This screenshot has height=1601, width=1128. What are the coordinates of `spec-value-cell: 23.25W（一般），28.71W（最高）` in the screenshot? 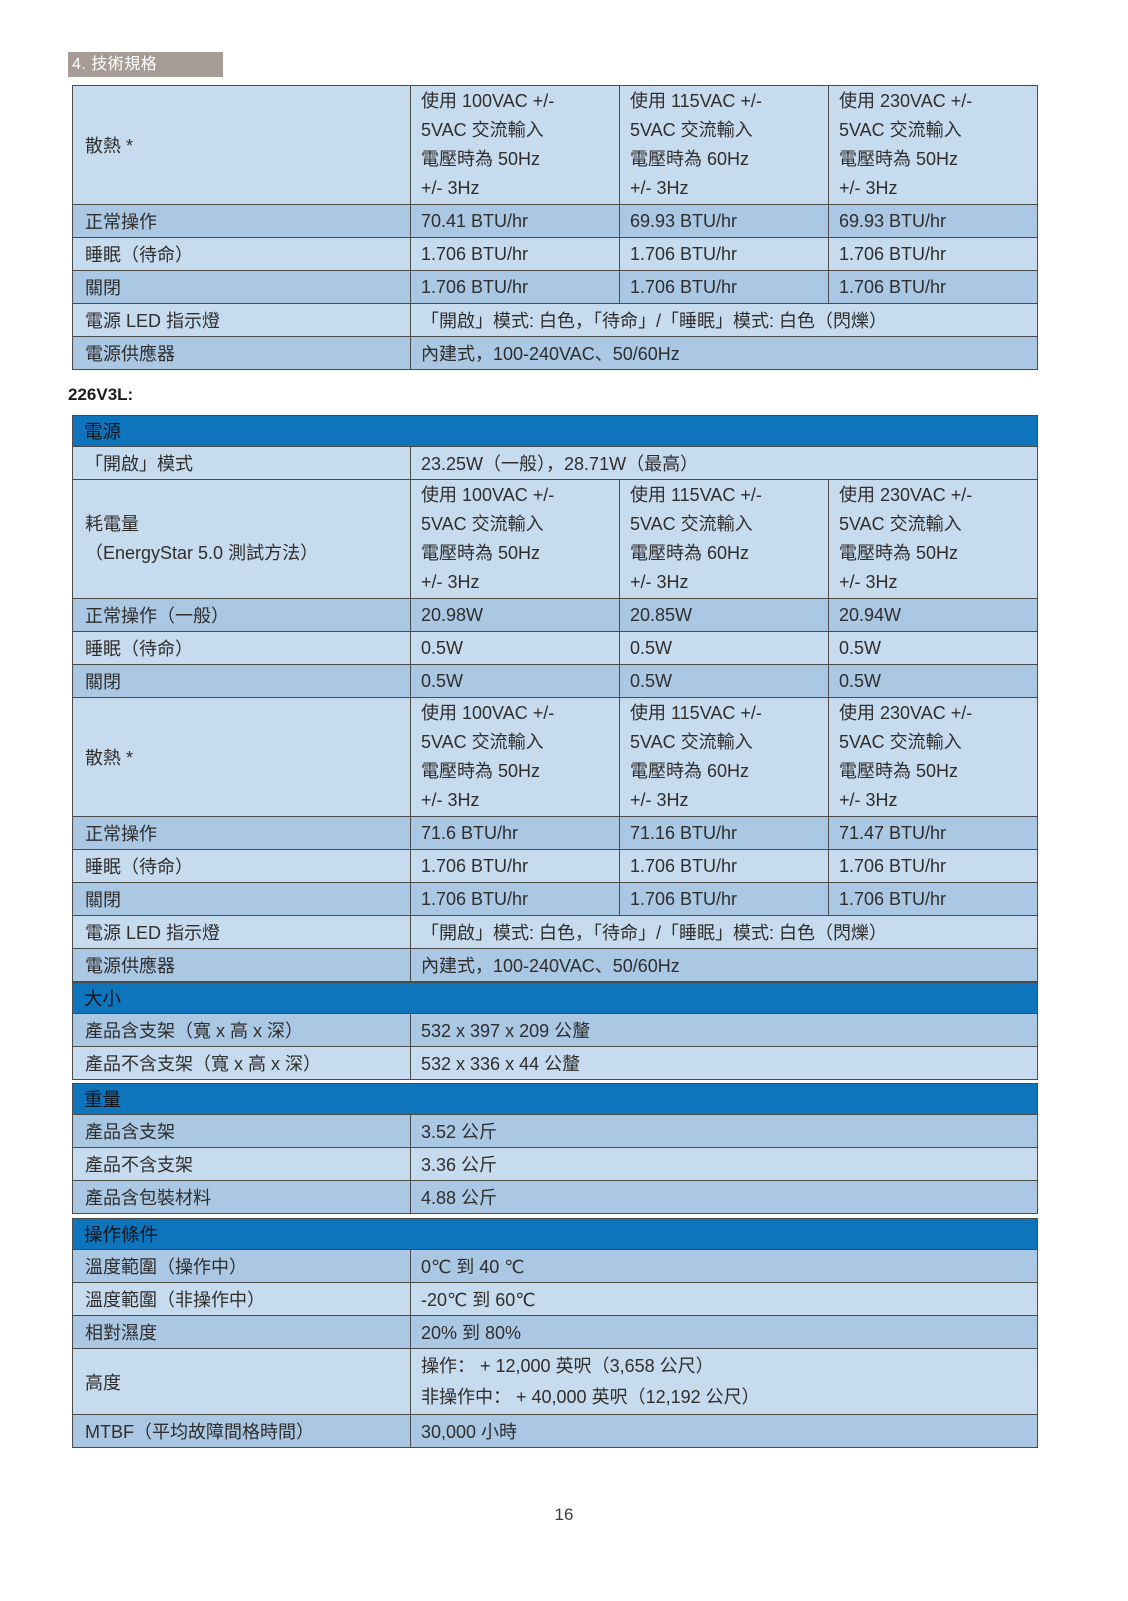 It's located at (724, 463).